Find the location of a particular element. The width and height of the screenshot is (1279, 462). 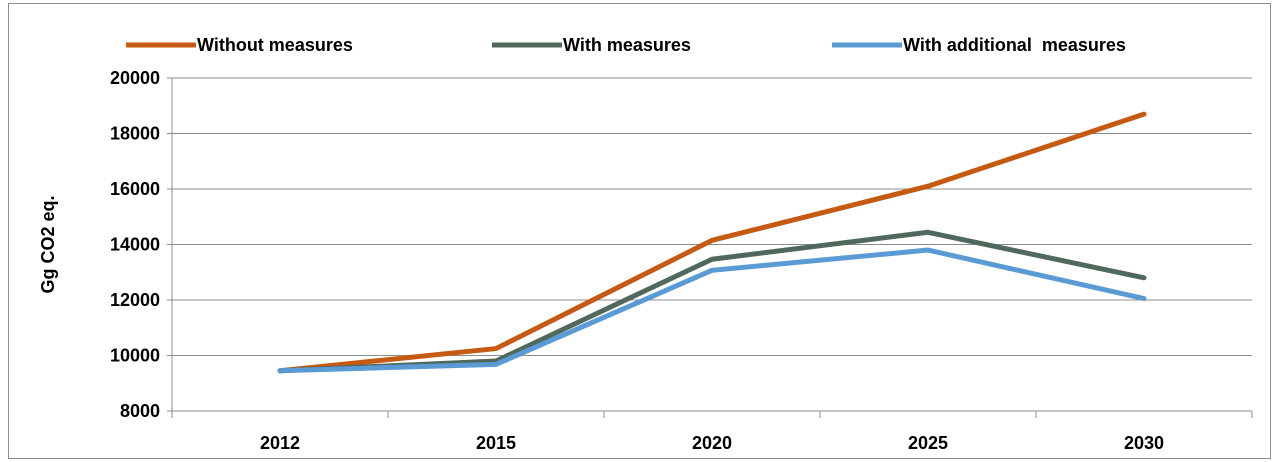

x-tick-label: 2015 is located at coordinates (496, 443).